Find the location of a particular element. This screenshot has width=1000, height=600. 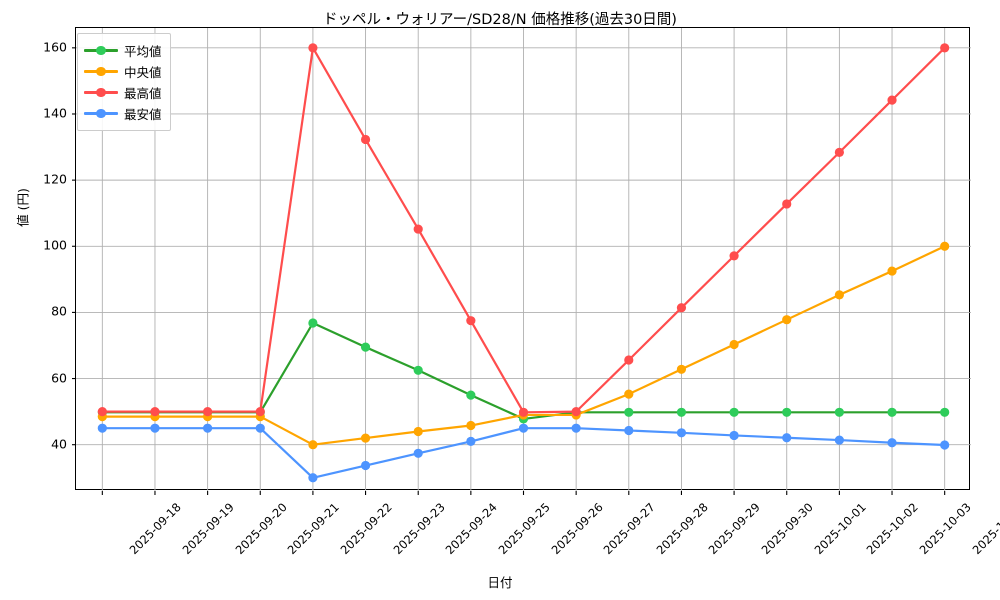

legend-label: 最安値 is located at coordinates (143, 114).